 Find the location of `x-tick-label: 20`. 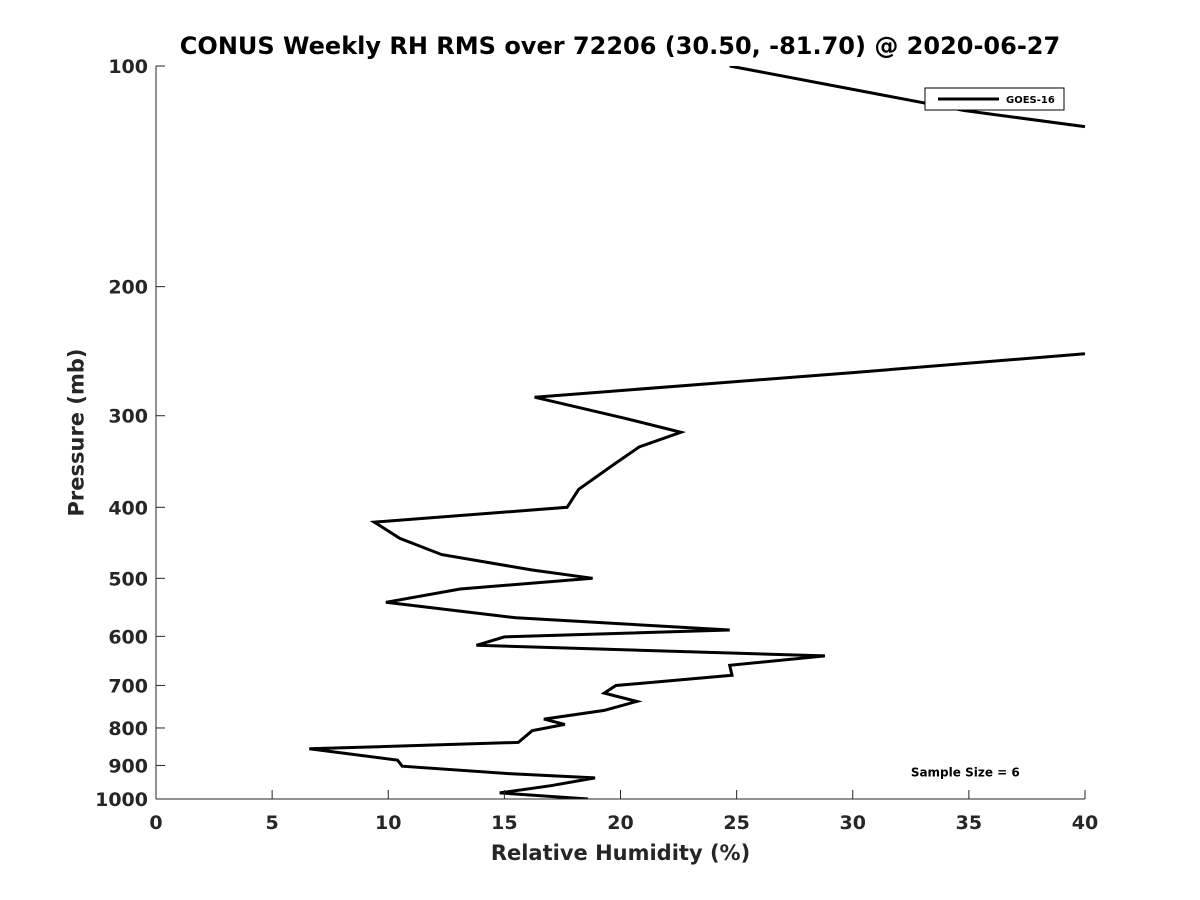

x-tick-label: 20 is located at coordinates (620, 823).